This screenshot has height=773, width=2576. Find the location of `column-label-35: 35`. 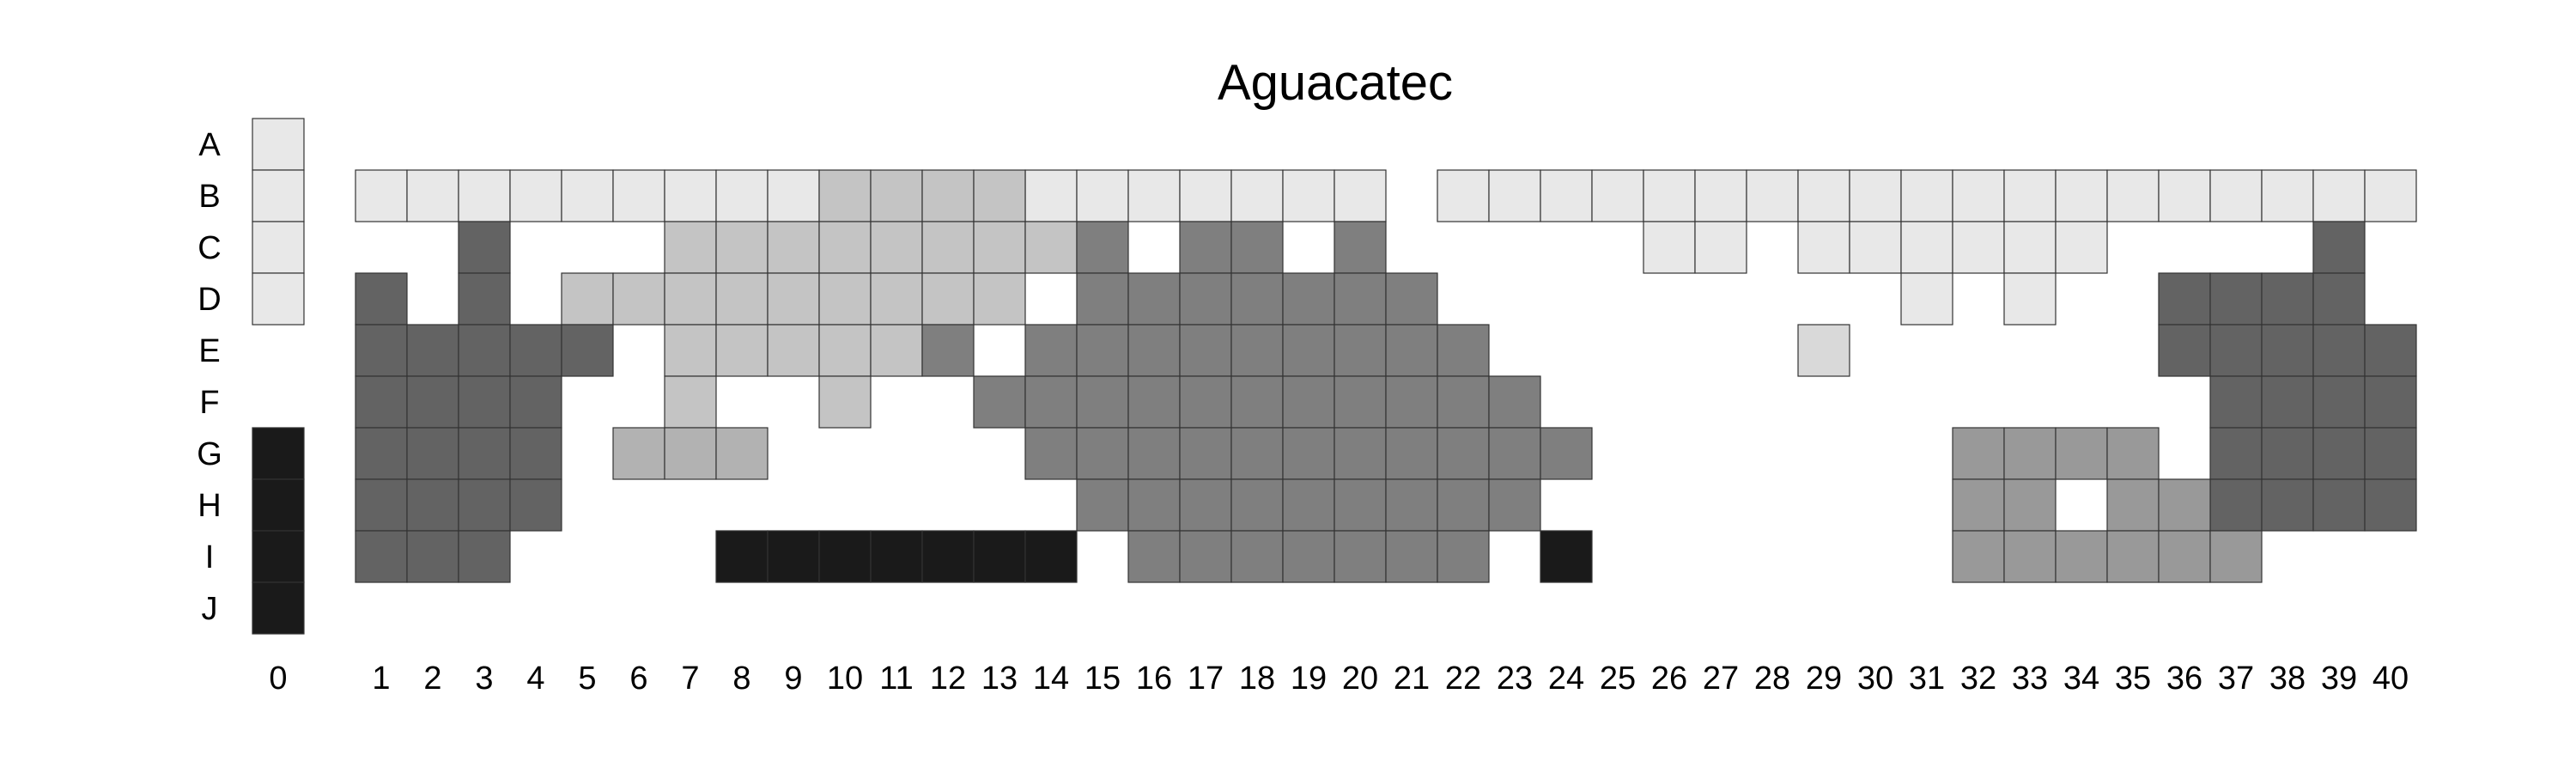

column-label-35: 35 is located at coordinates (2133, 678).